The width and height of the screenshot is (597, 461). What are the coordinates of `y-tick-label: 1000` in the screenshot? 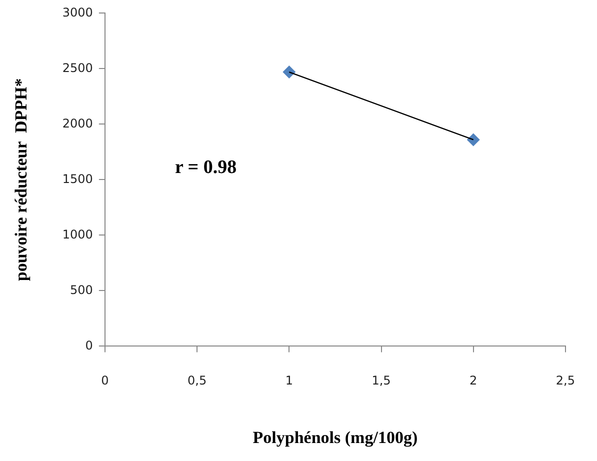 It's located at (77, 234).